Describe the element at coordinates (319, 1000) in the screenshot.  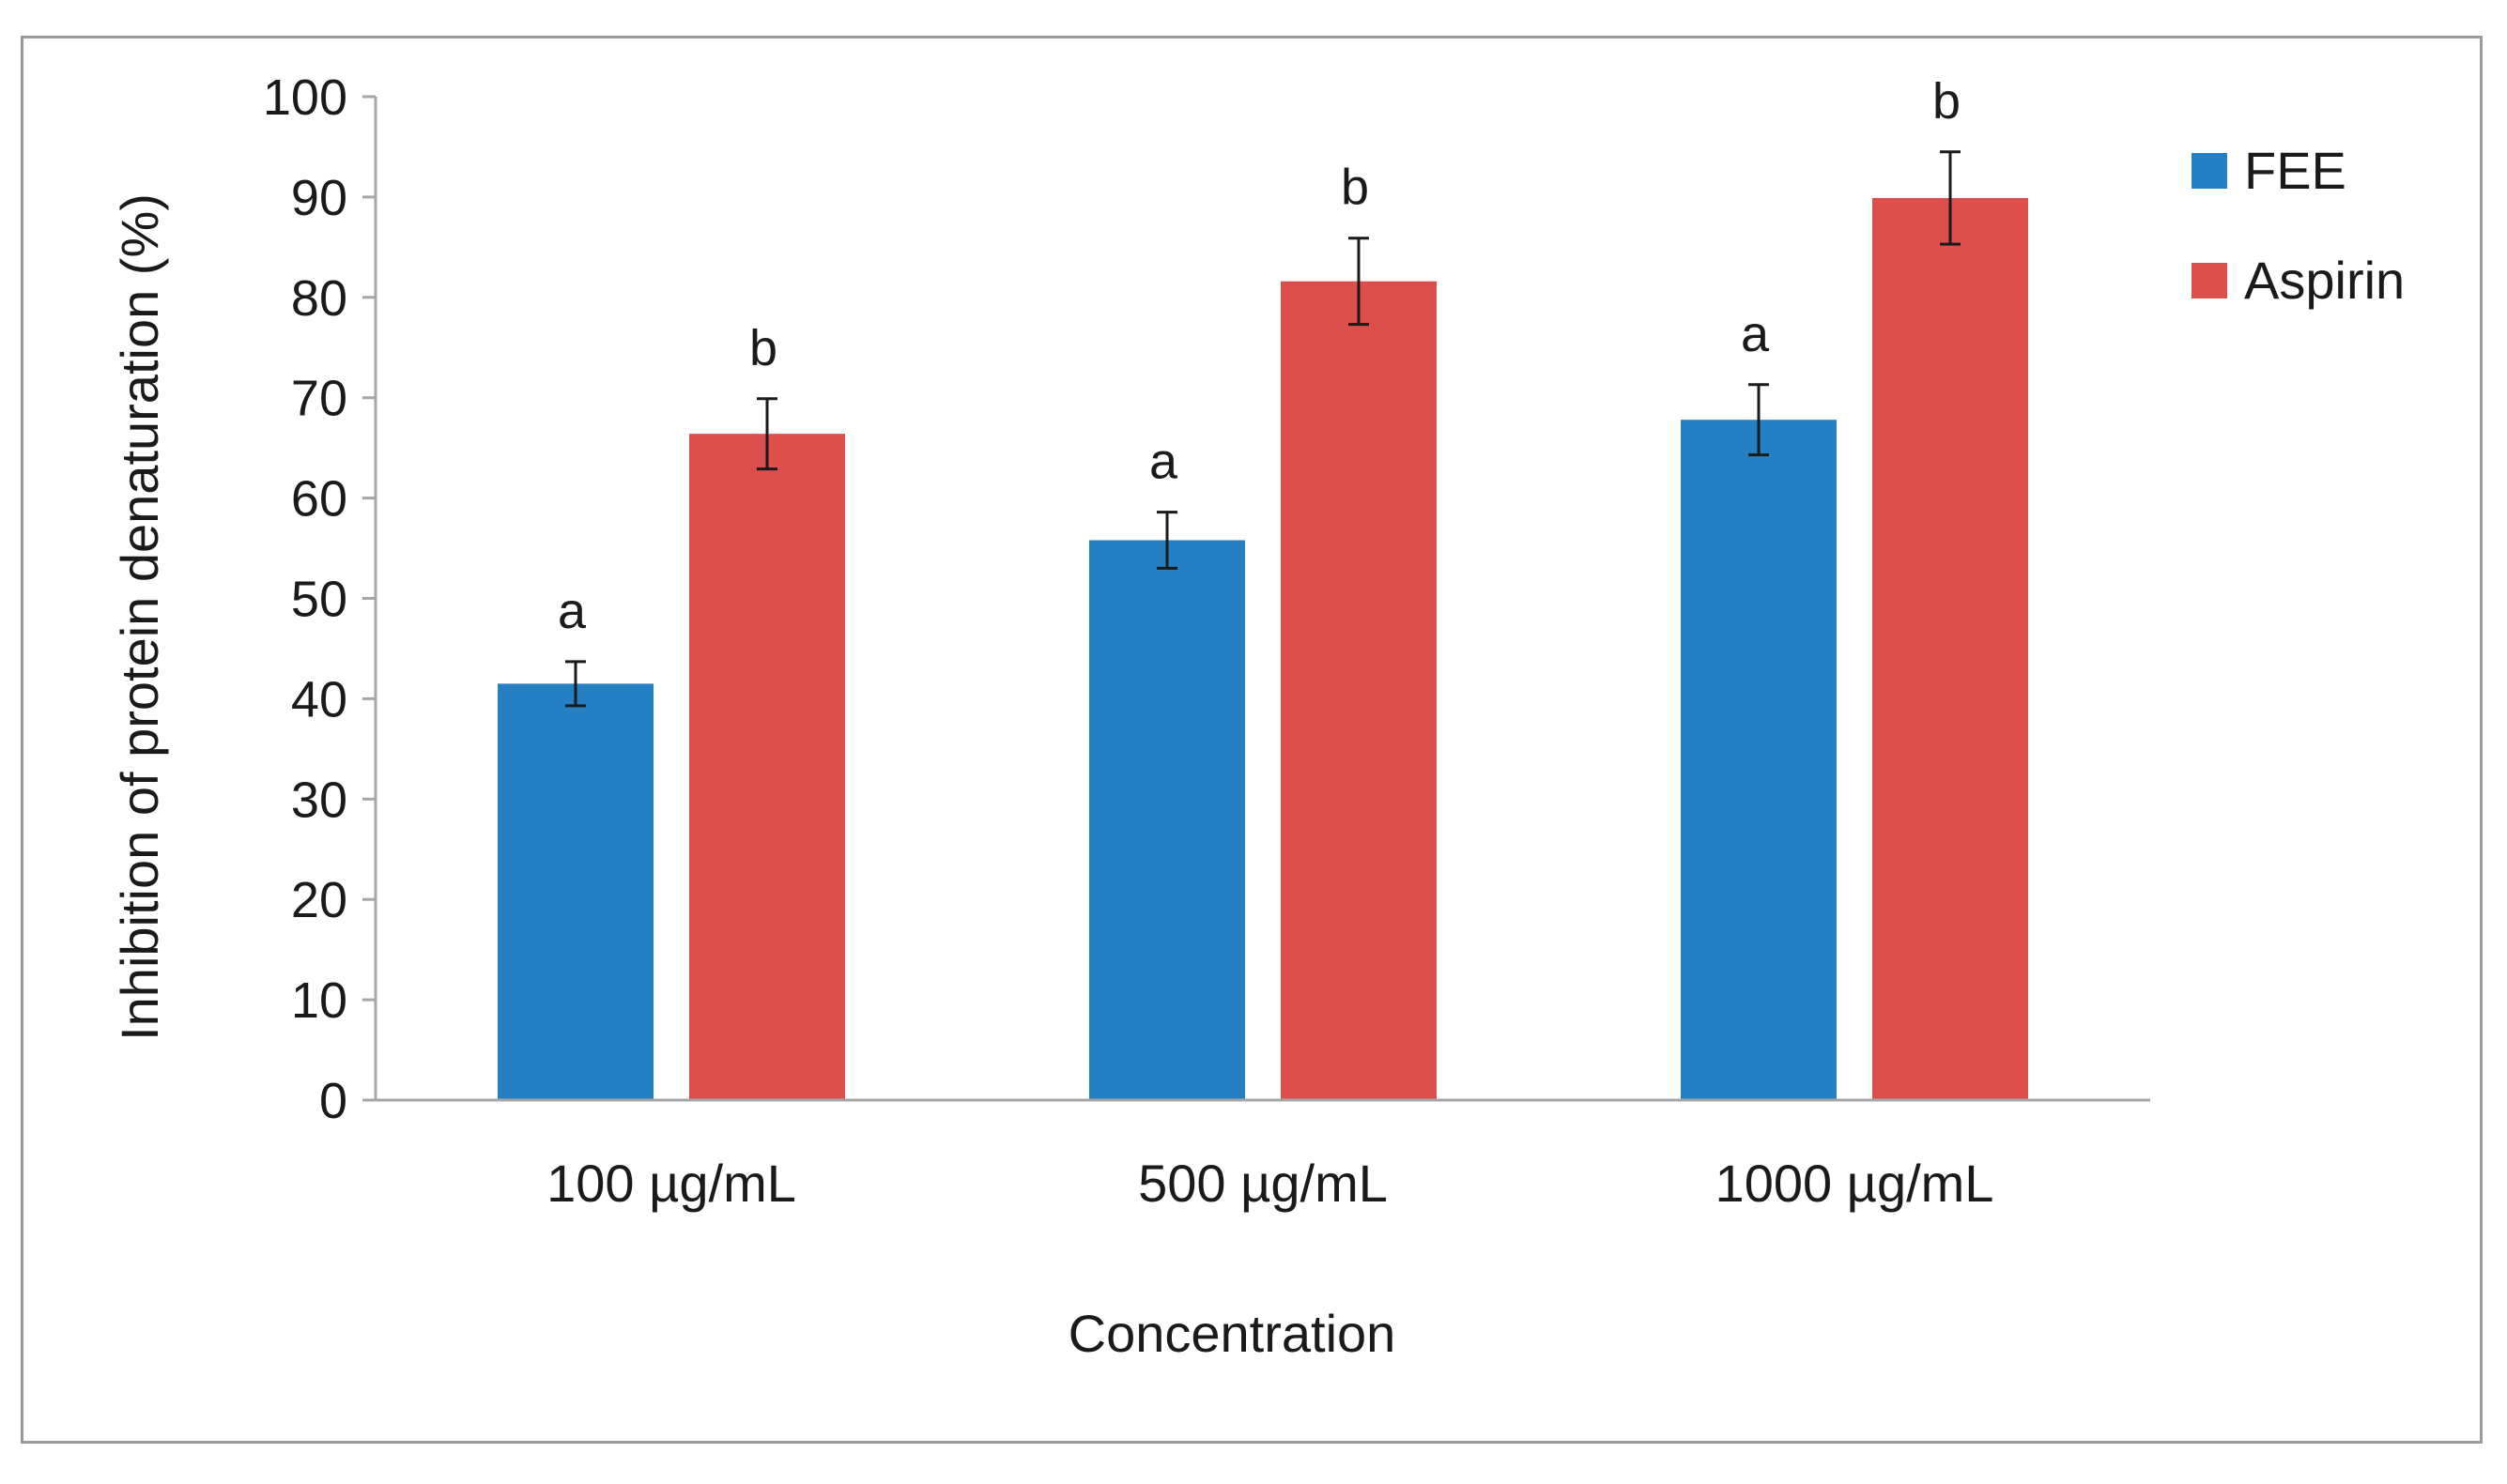
I see `y-tick-label: 10` at that location.